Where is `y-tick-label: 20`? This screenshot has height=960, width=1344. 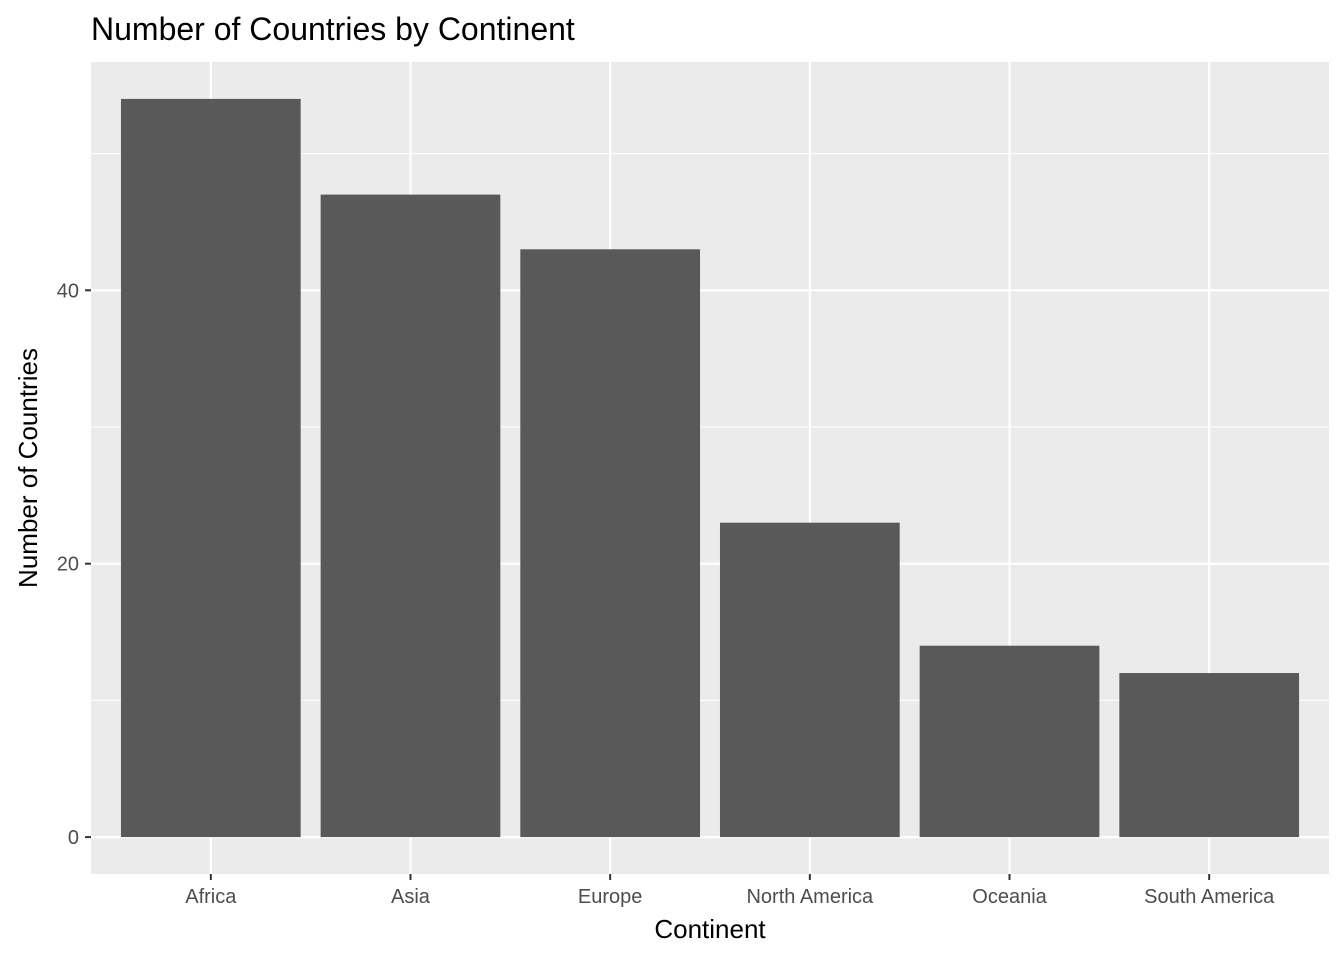 y-tick-label: 20 is located at coordinates (68, 565).